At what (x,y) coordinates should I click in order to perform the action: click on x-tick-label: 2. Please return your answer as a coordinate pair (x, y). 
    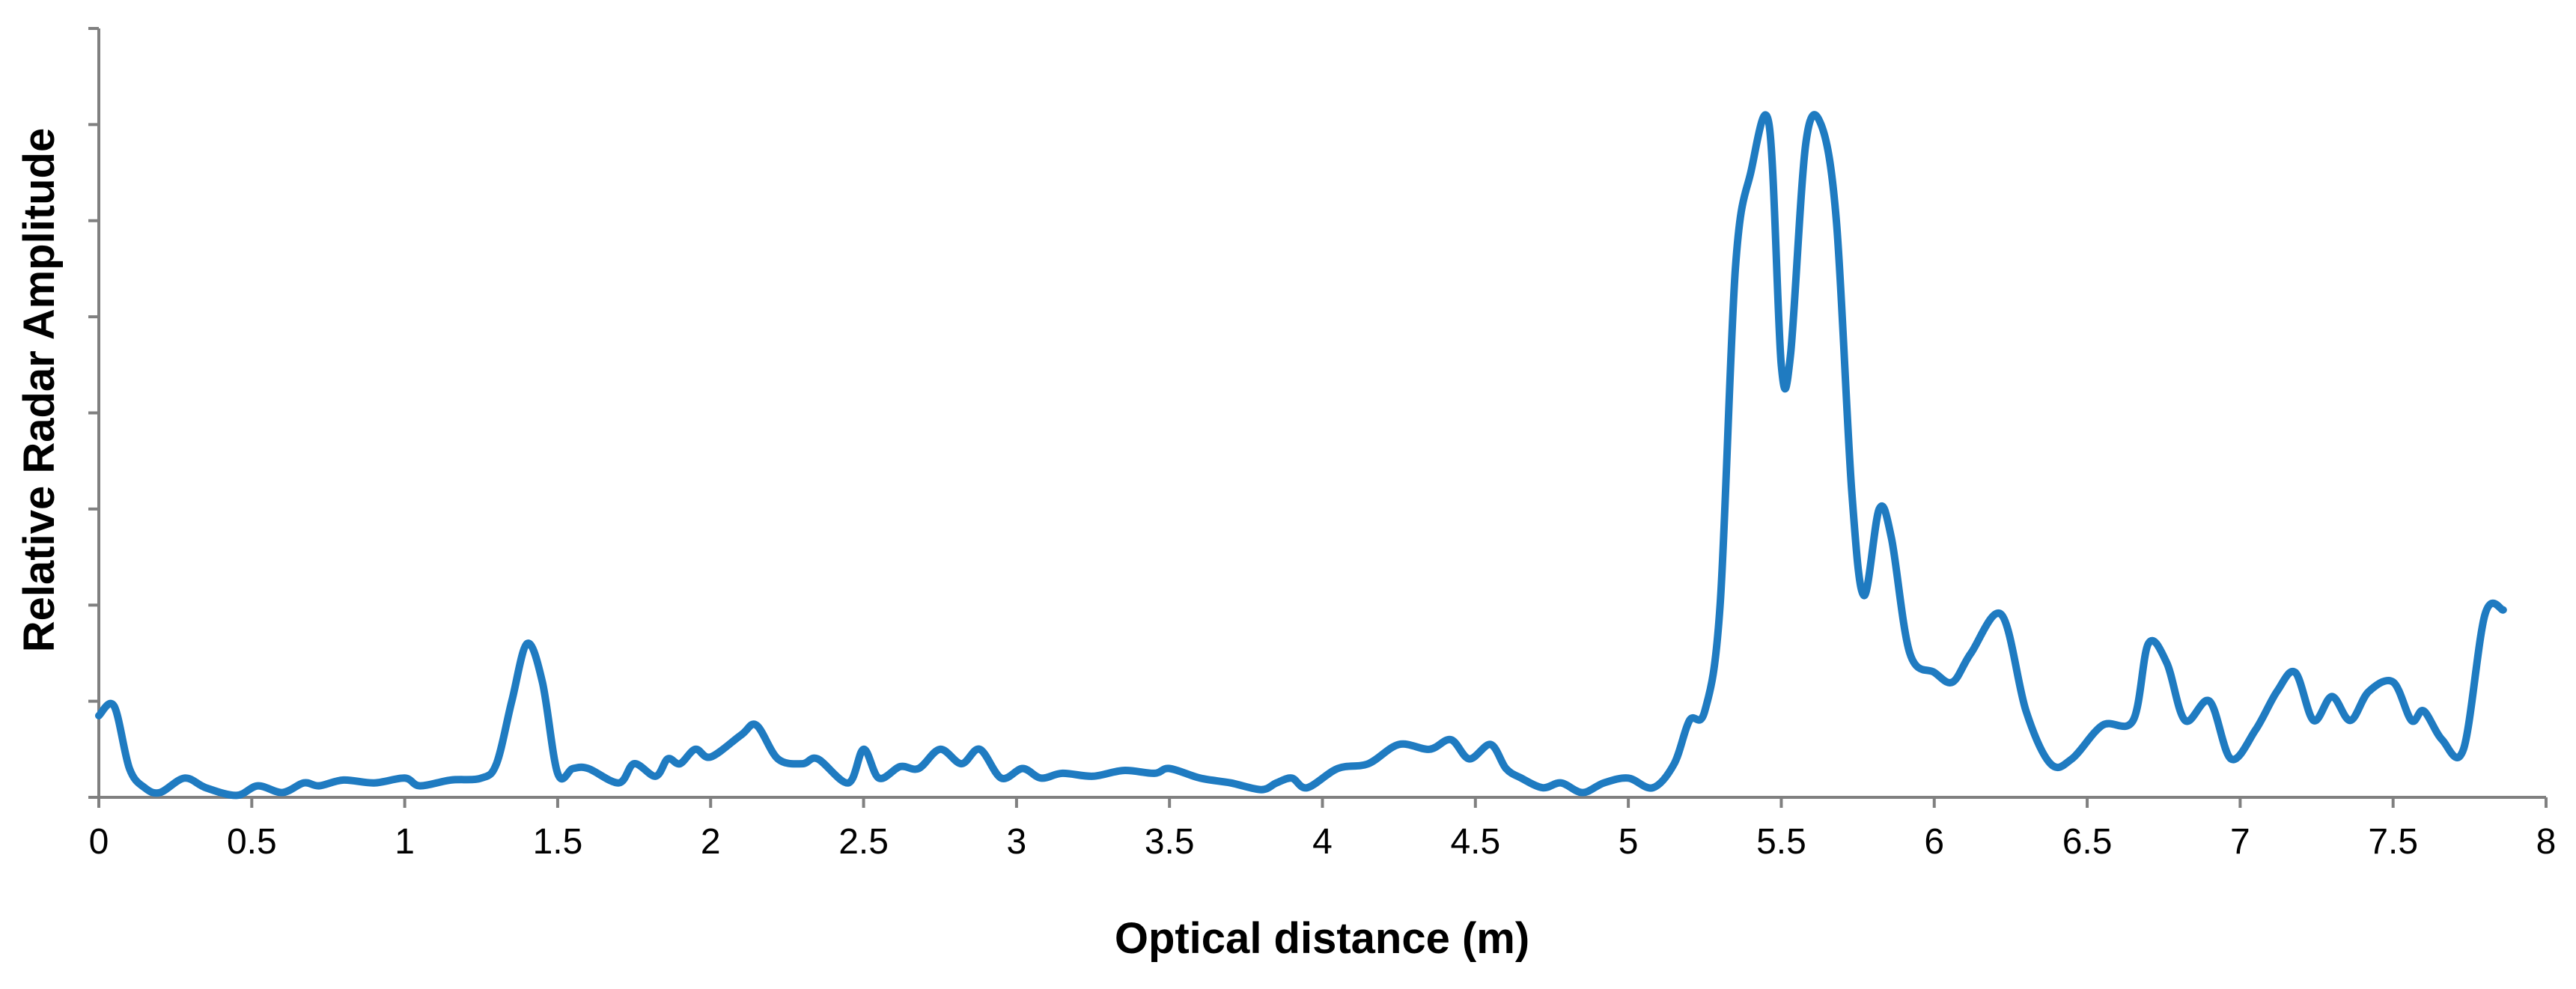
    Looking at the image, I should click on (711, 842).